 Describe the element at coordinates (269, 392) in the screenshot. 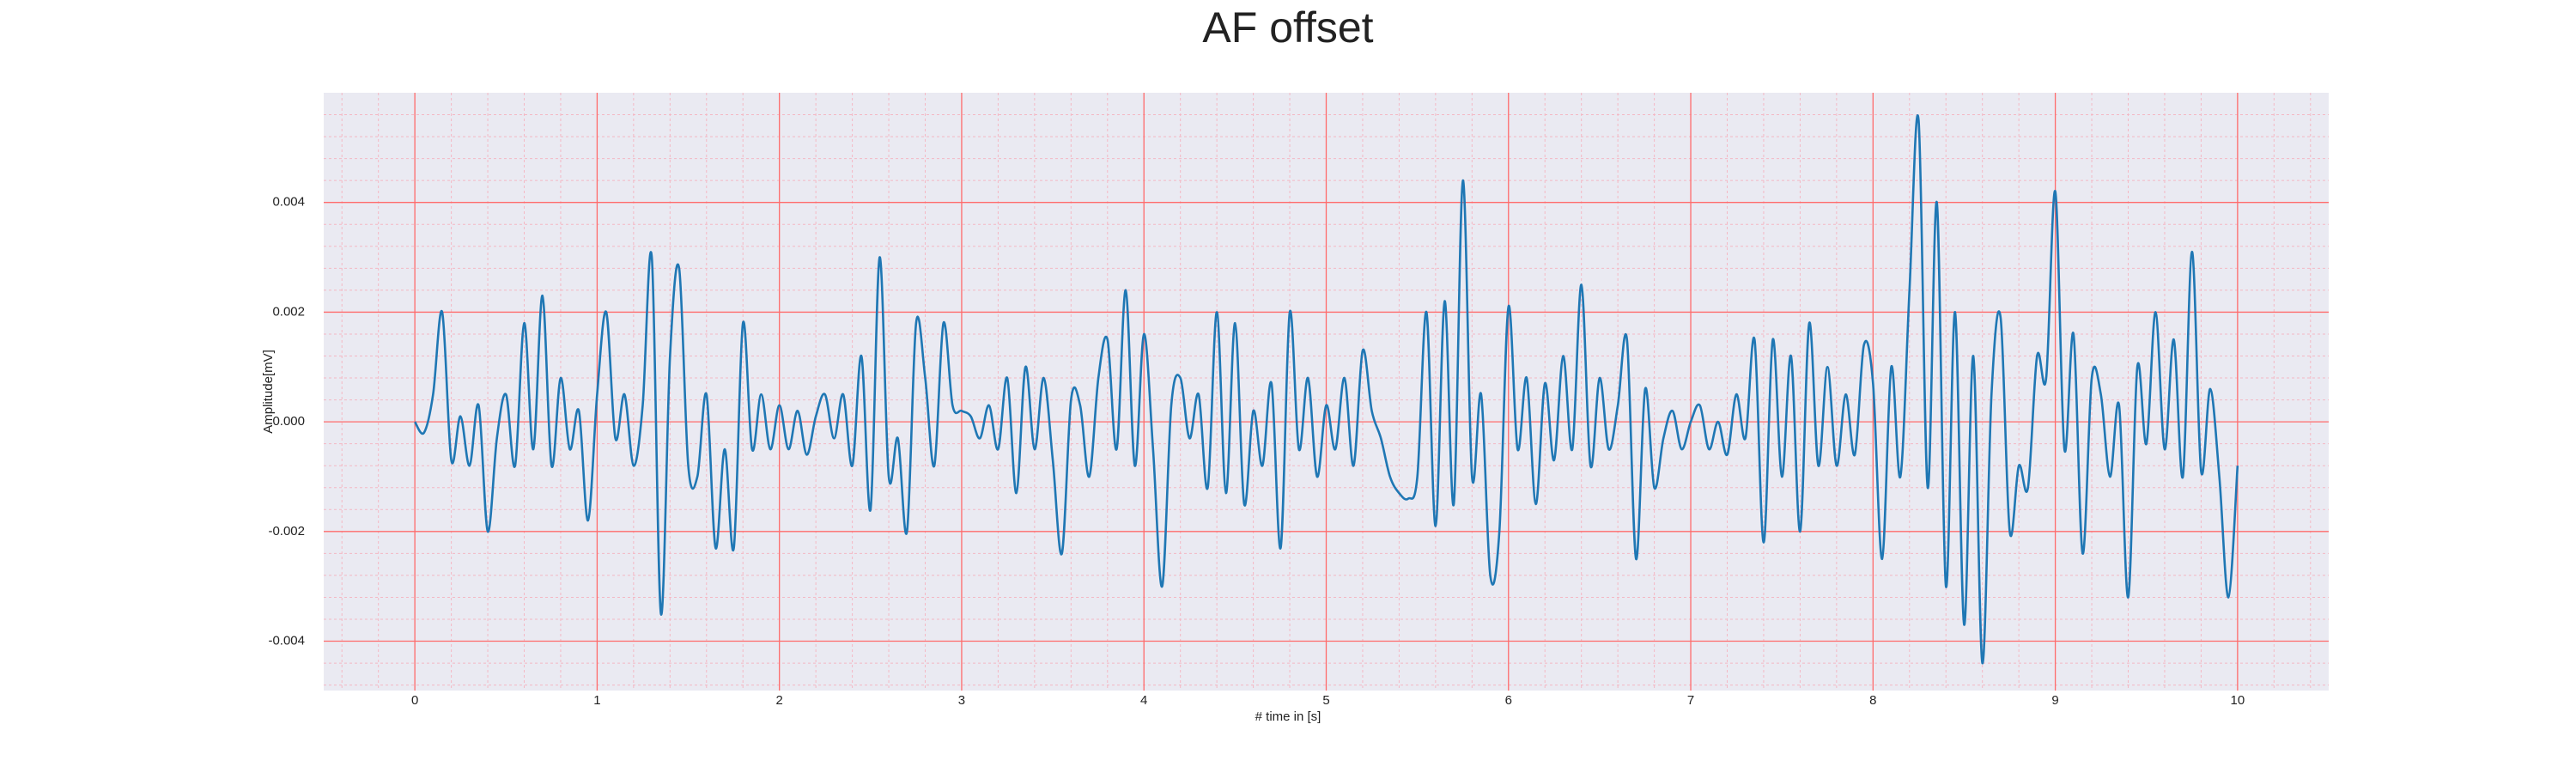

I see `y-axis-label: Amplitude[mV]` at that location.